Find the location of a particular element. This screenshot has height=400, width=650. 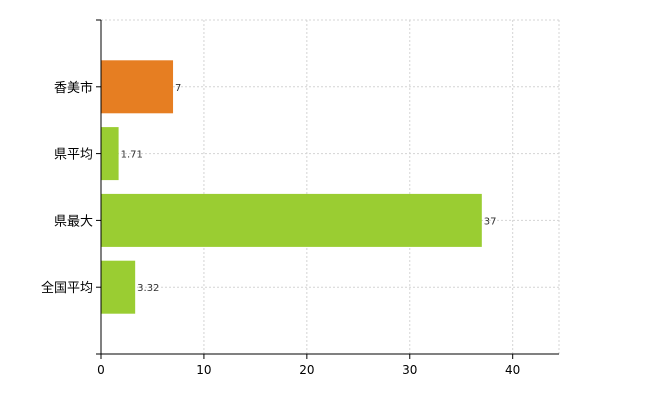

category-label-2: 県最大 is located at coordinates (73, 221).